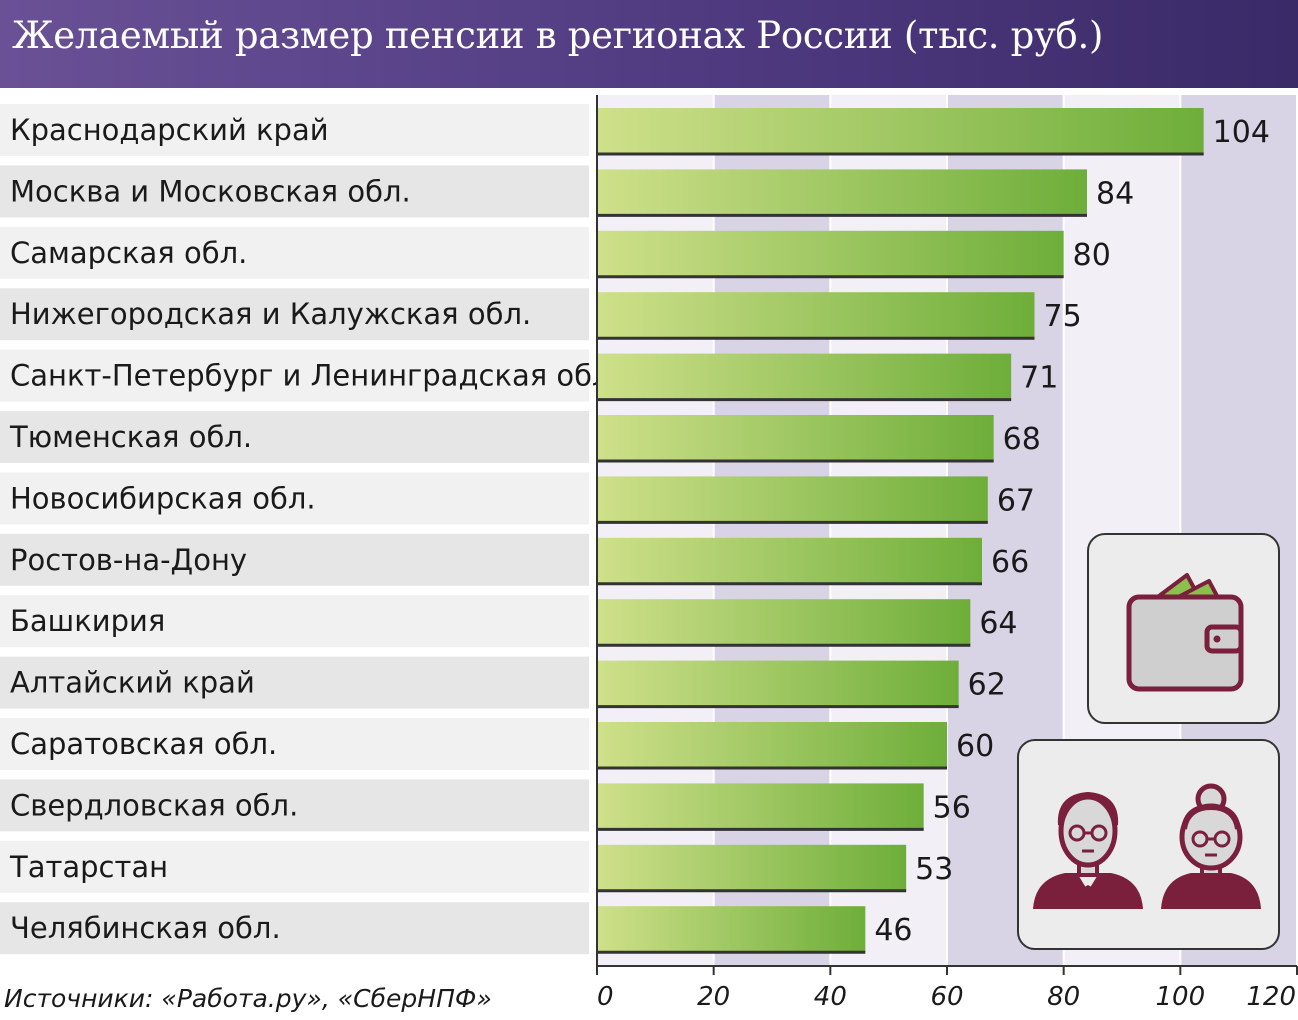  What do you see at coordinates (1022, 439) in the screenshot?
I see `value-label: 68` at bounding box center [1022, 439].